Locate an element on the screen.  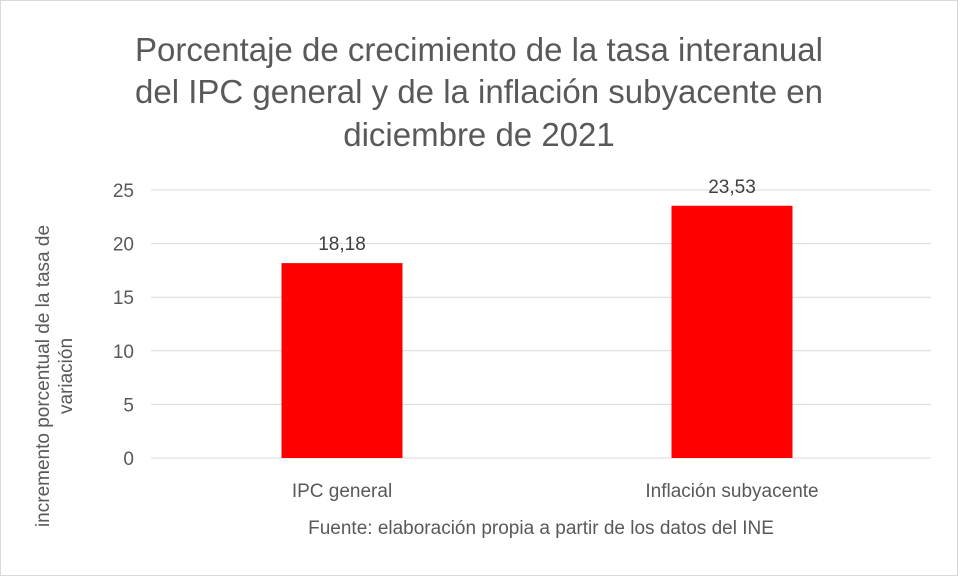
chart-title-line-3: diciembre de 2021 is located at coordinates (479, 134).